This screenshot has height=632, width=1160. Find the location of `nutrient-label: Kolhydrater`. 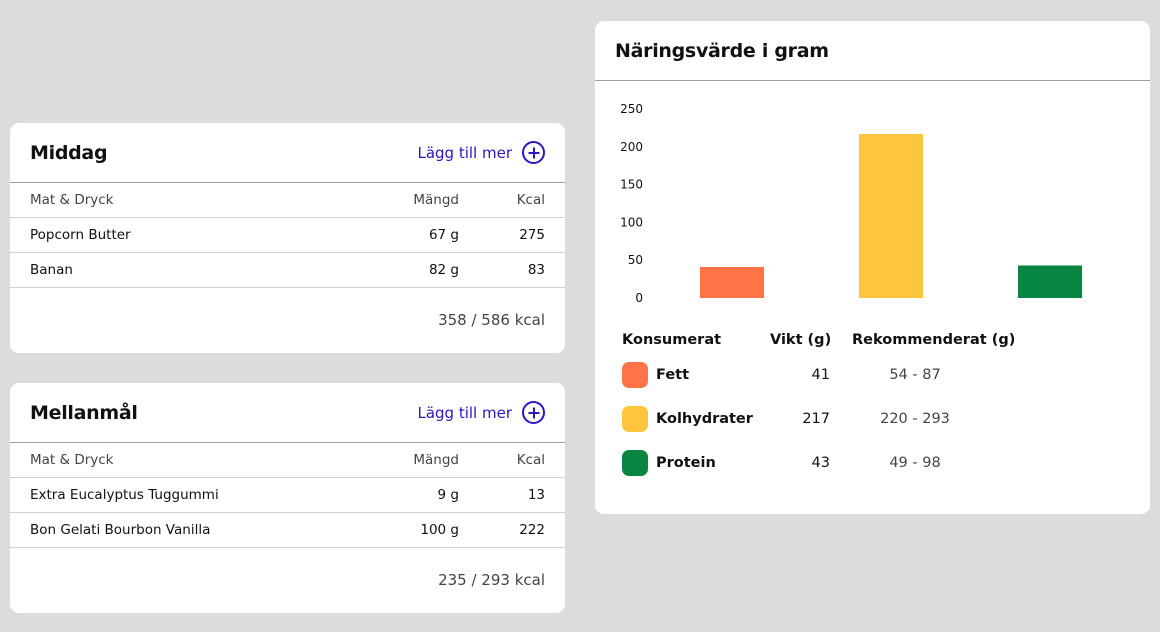

nutrient-label: Kolhydrater is located at coordinates (704, 419).